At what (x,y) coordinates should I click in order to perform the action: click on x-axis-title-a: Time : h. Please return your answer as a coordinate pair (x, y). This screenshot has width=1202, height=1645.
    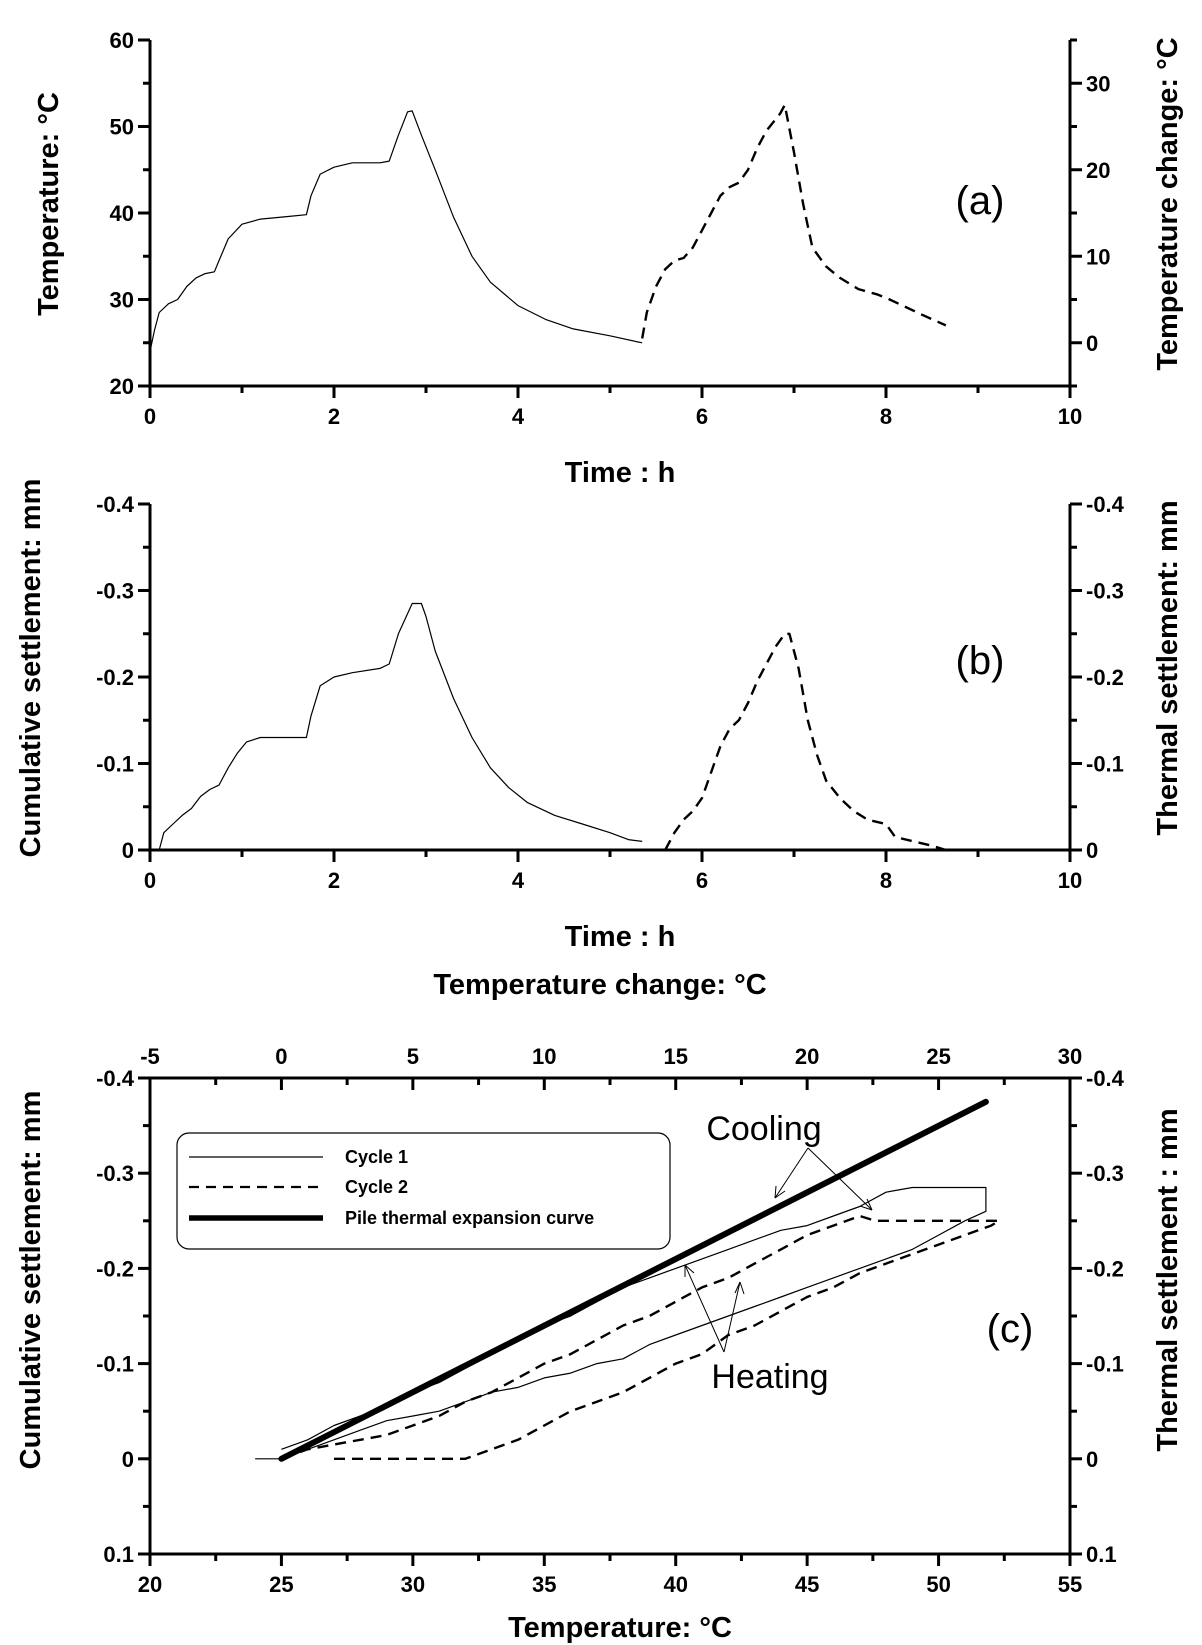
    Looking at the image, I should click on (620, 473).